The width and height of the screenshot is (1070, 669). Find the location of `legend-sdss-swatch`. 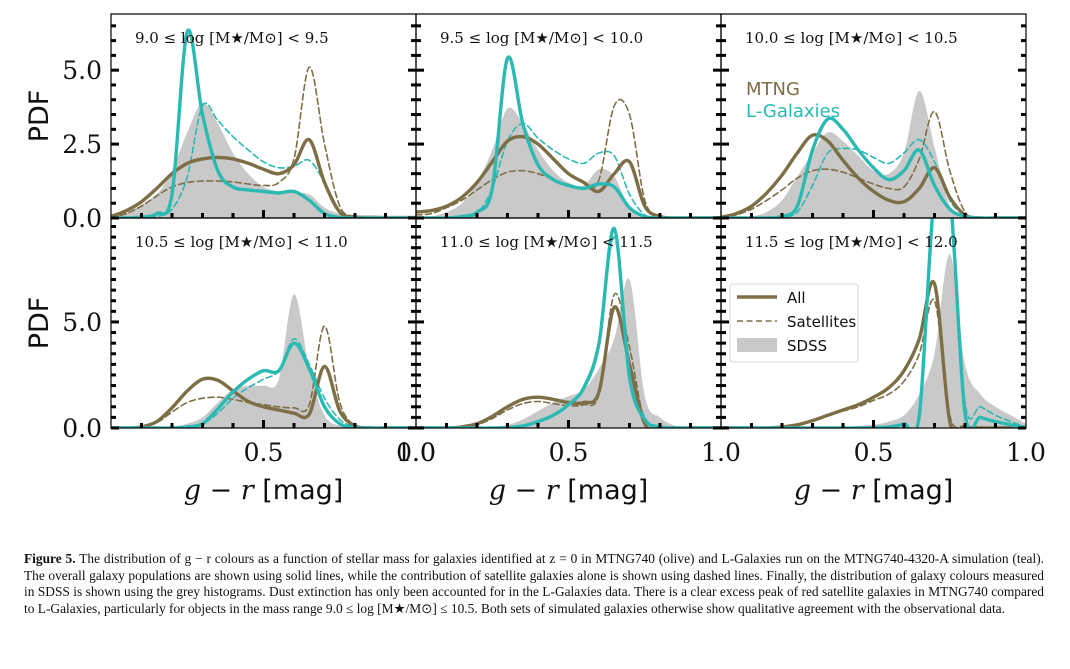

legend-sdss-swatch is located at coordinates (757, 345).